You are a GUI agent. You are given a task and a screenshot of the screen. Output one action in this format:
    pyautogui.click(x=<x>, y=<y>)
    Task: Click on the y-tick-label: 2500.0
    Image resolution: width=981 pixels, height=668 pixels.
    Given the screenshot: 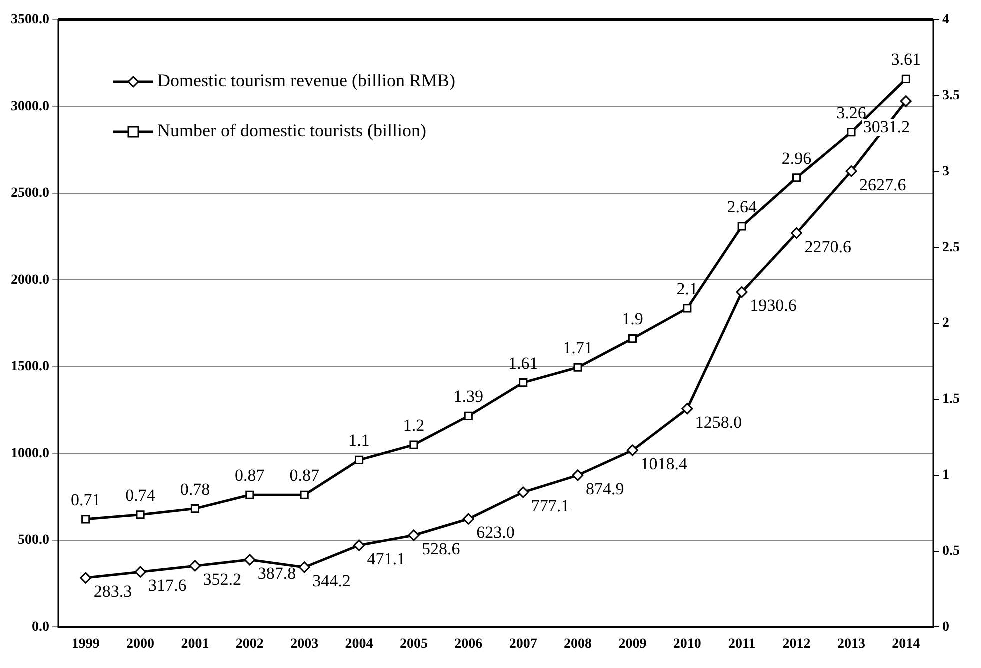 What is the action you would take?
    pyautogui.click(x=30, y=194)
    